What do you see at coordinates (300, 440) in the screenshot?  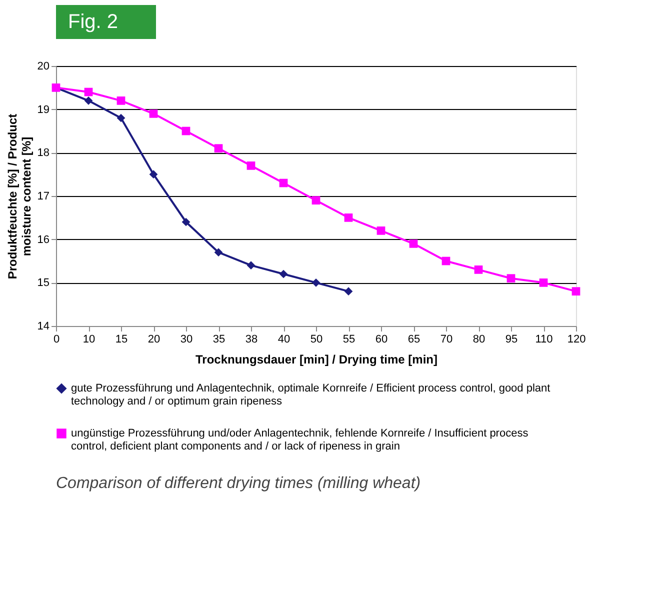 I see `legend-label: ungünstige Prozessführung und/oder Anlagentechnik, fehlende Kornreife / Insufficient process control, deficient plant components and / or lack of ripeness in grain` at bounding box center [300, 440].